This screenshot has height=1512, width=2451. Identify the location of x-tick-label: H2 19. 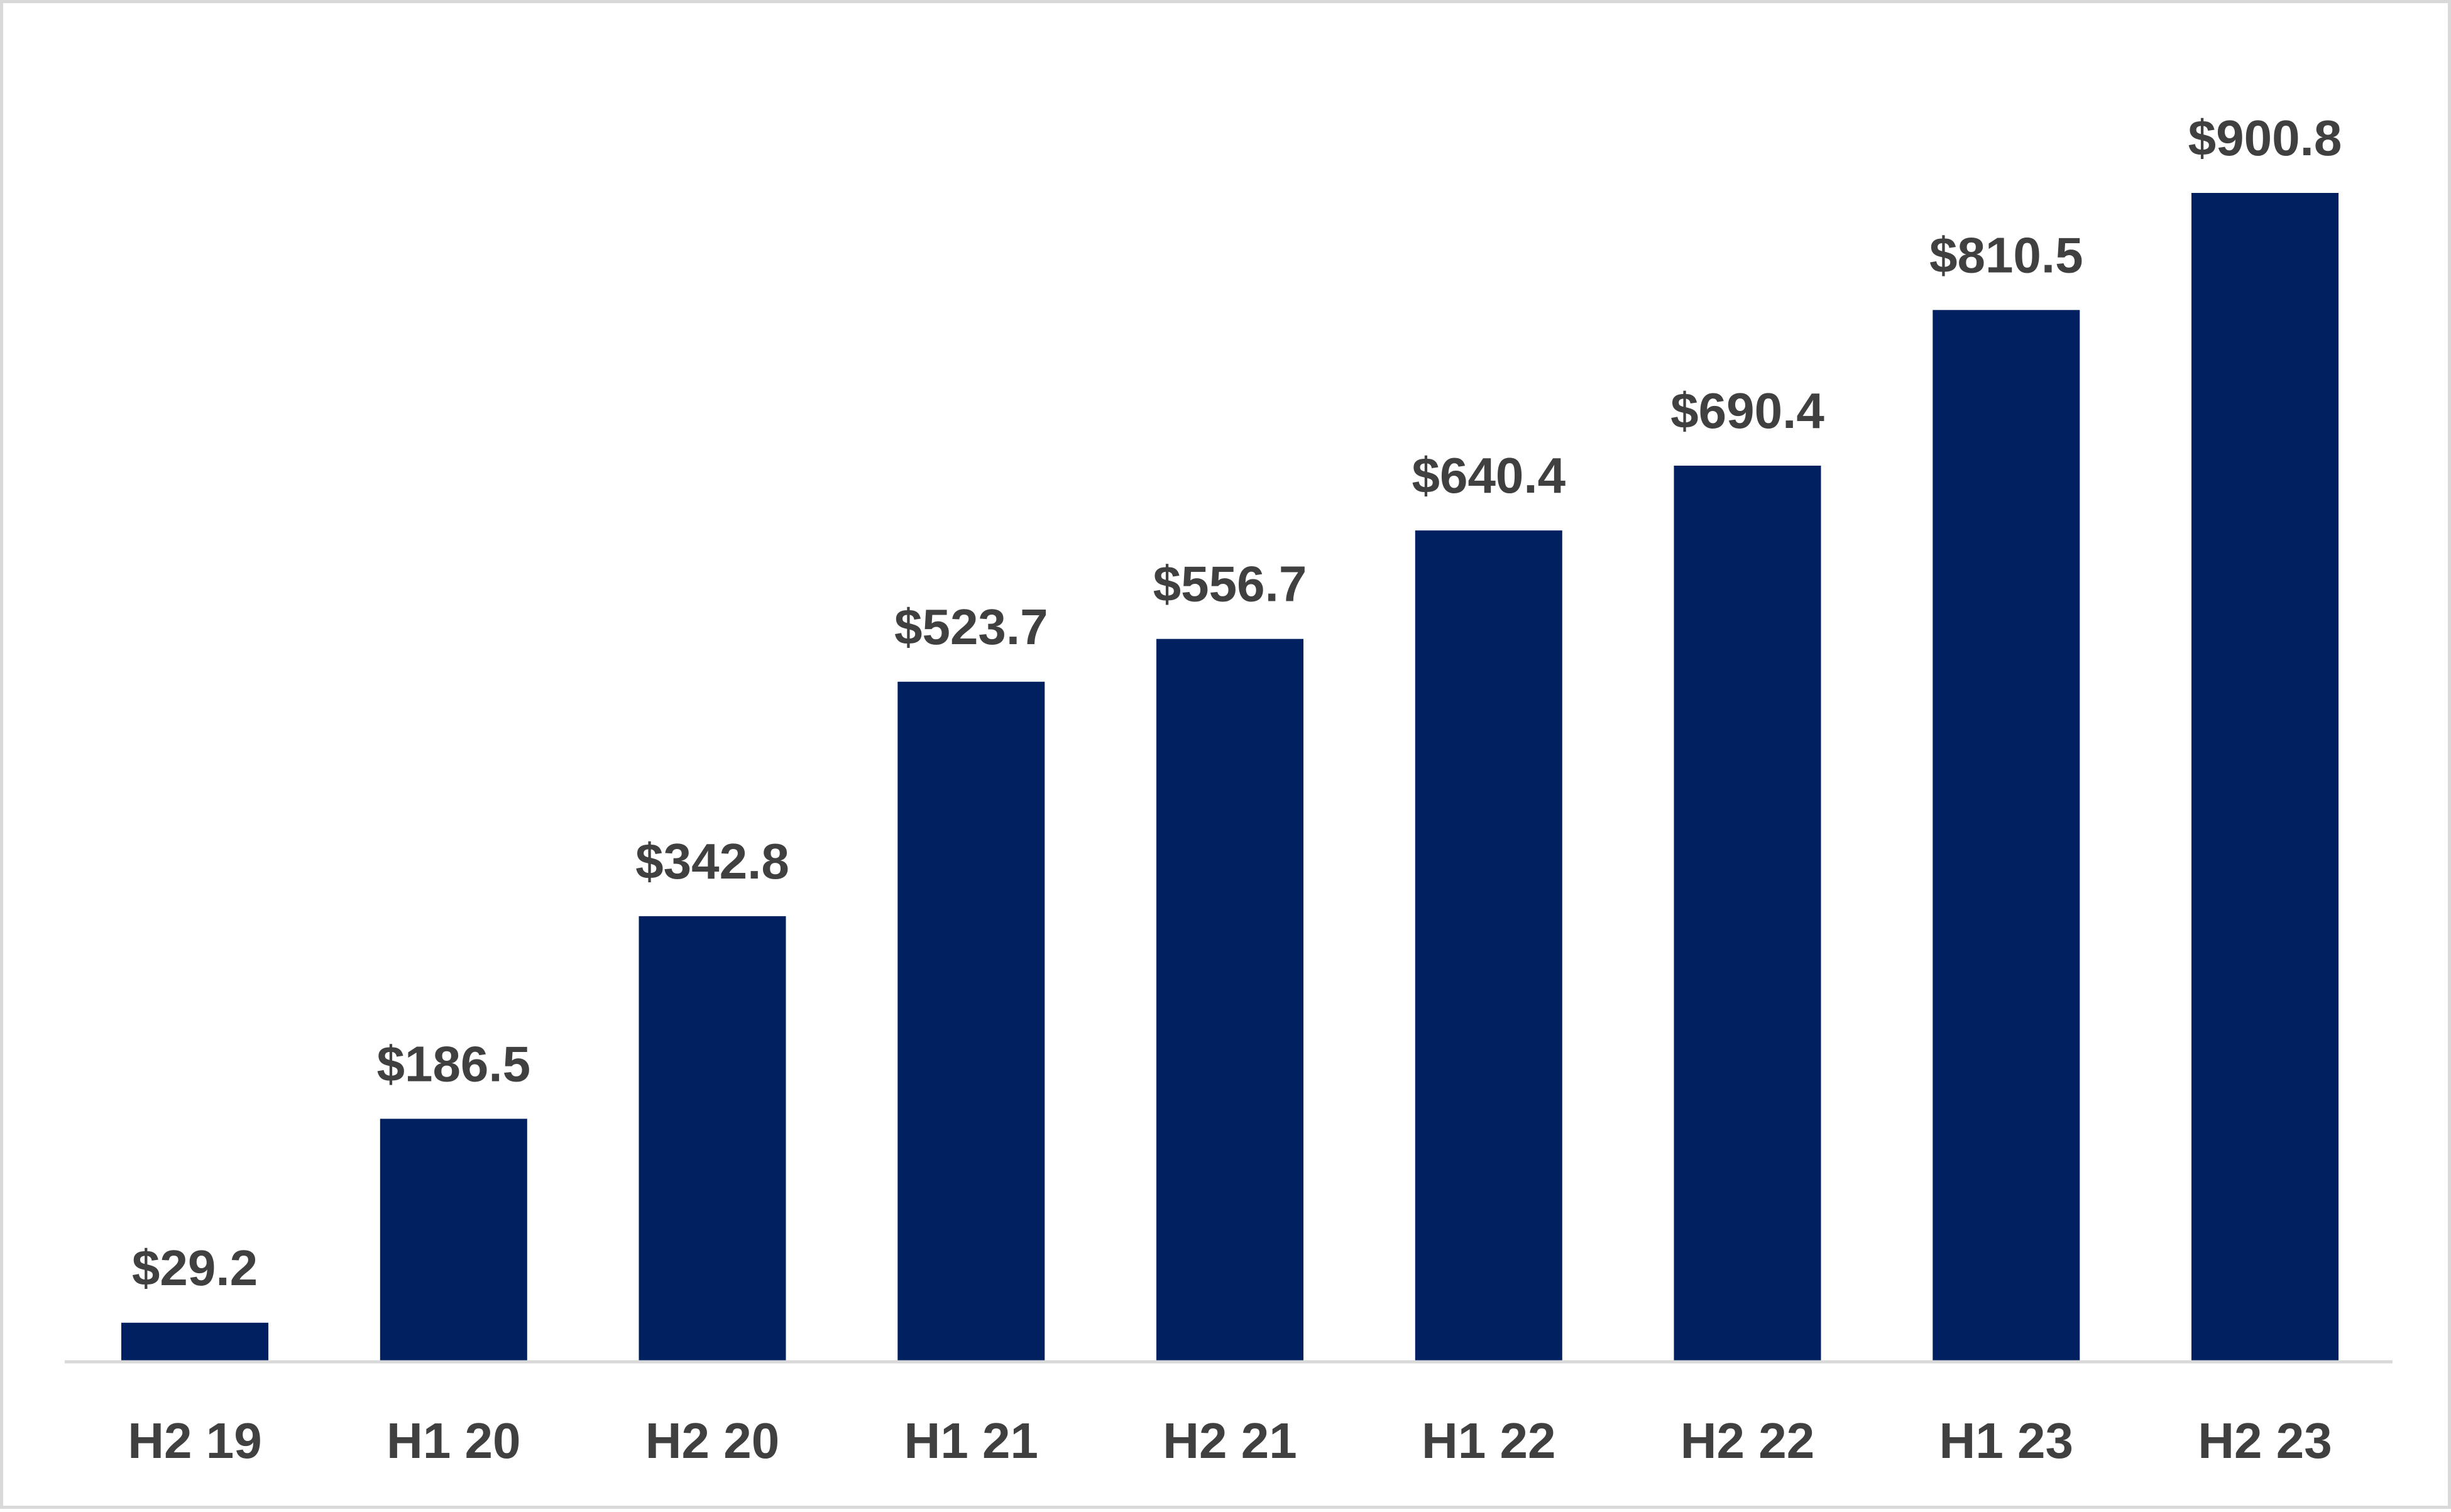
(195, 1441).